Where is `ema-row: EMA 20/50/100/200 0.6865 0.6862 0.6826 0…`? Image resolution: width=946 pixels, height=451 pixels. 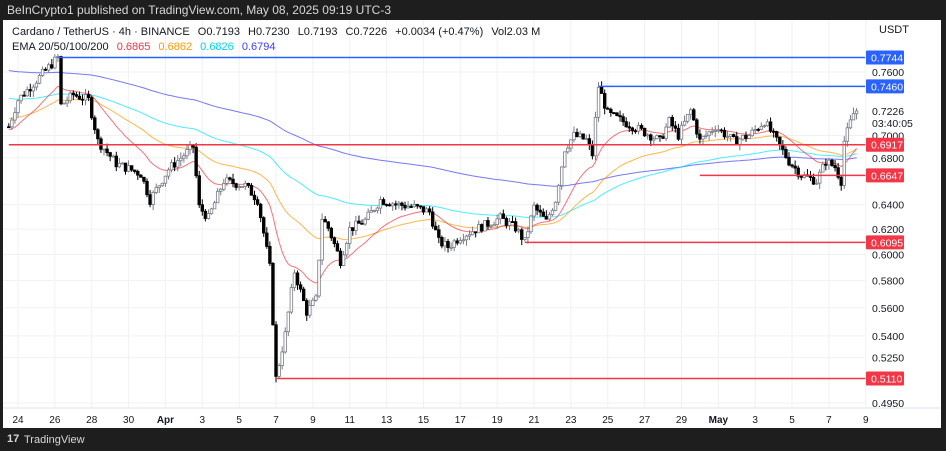
ema-row: EMA 20/50/100/200 0.6865 0.6862 0.6826 0… is located at coordinates (276, 47).